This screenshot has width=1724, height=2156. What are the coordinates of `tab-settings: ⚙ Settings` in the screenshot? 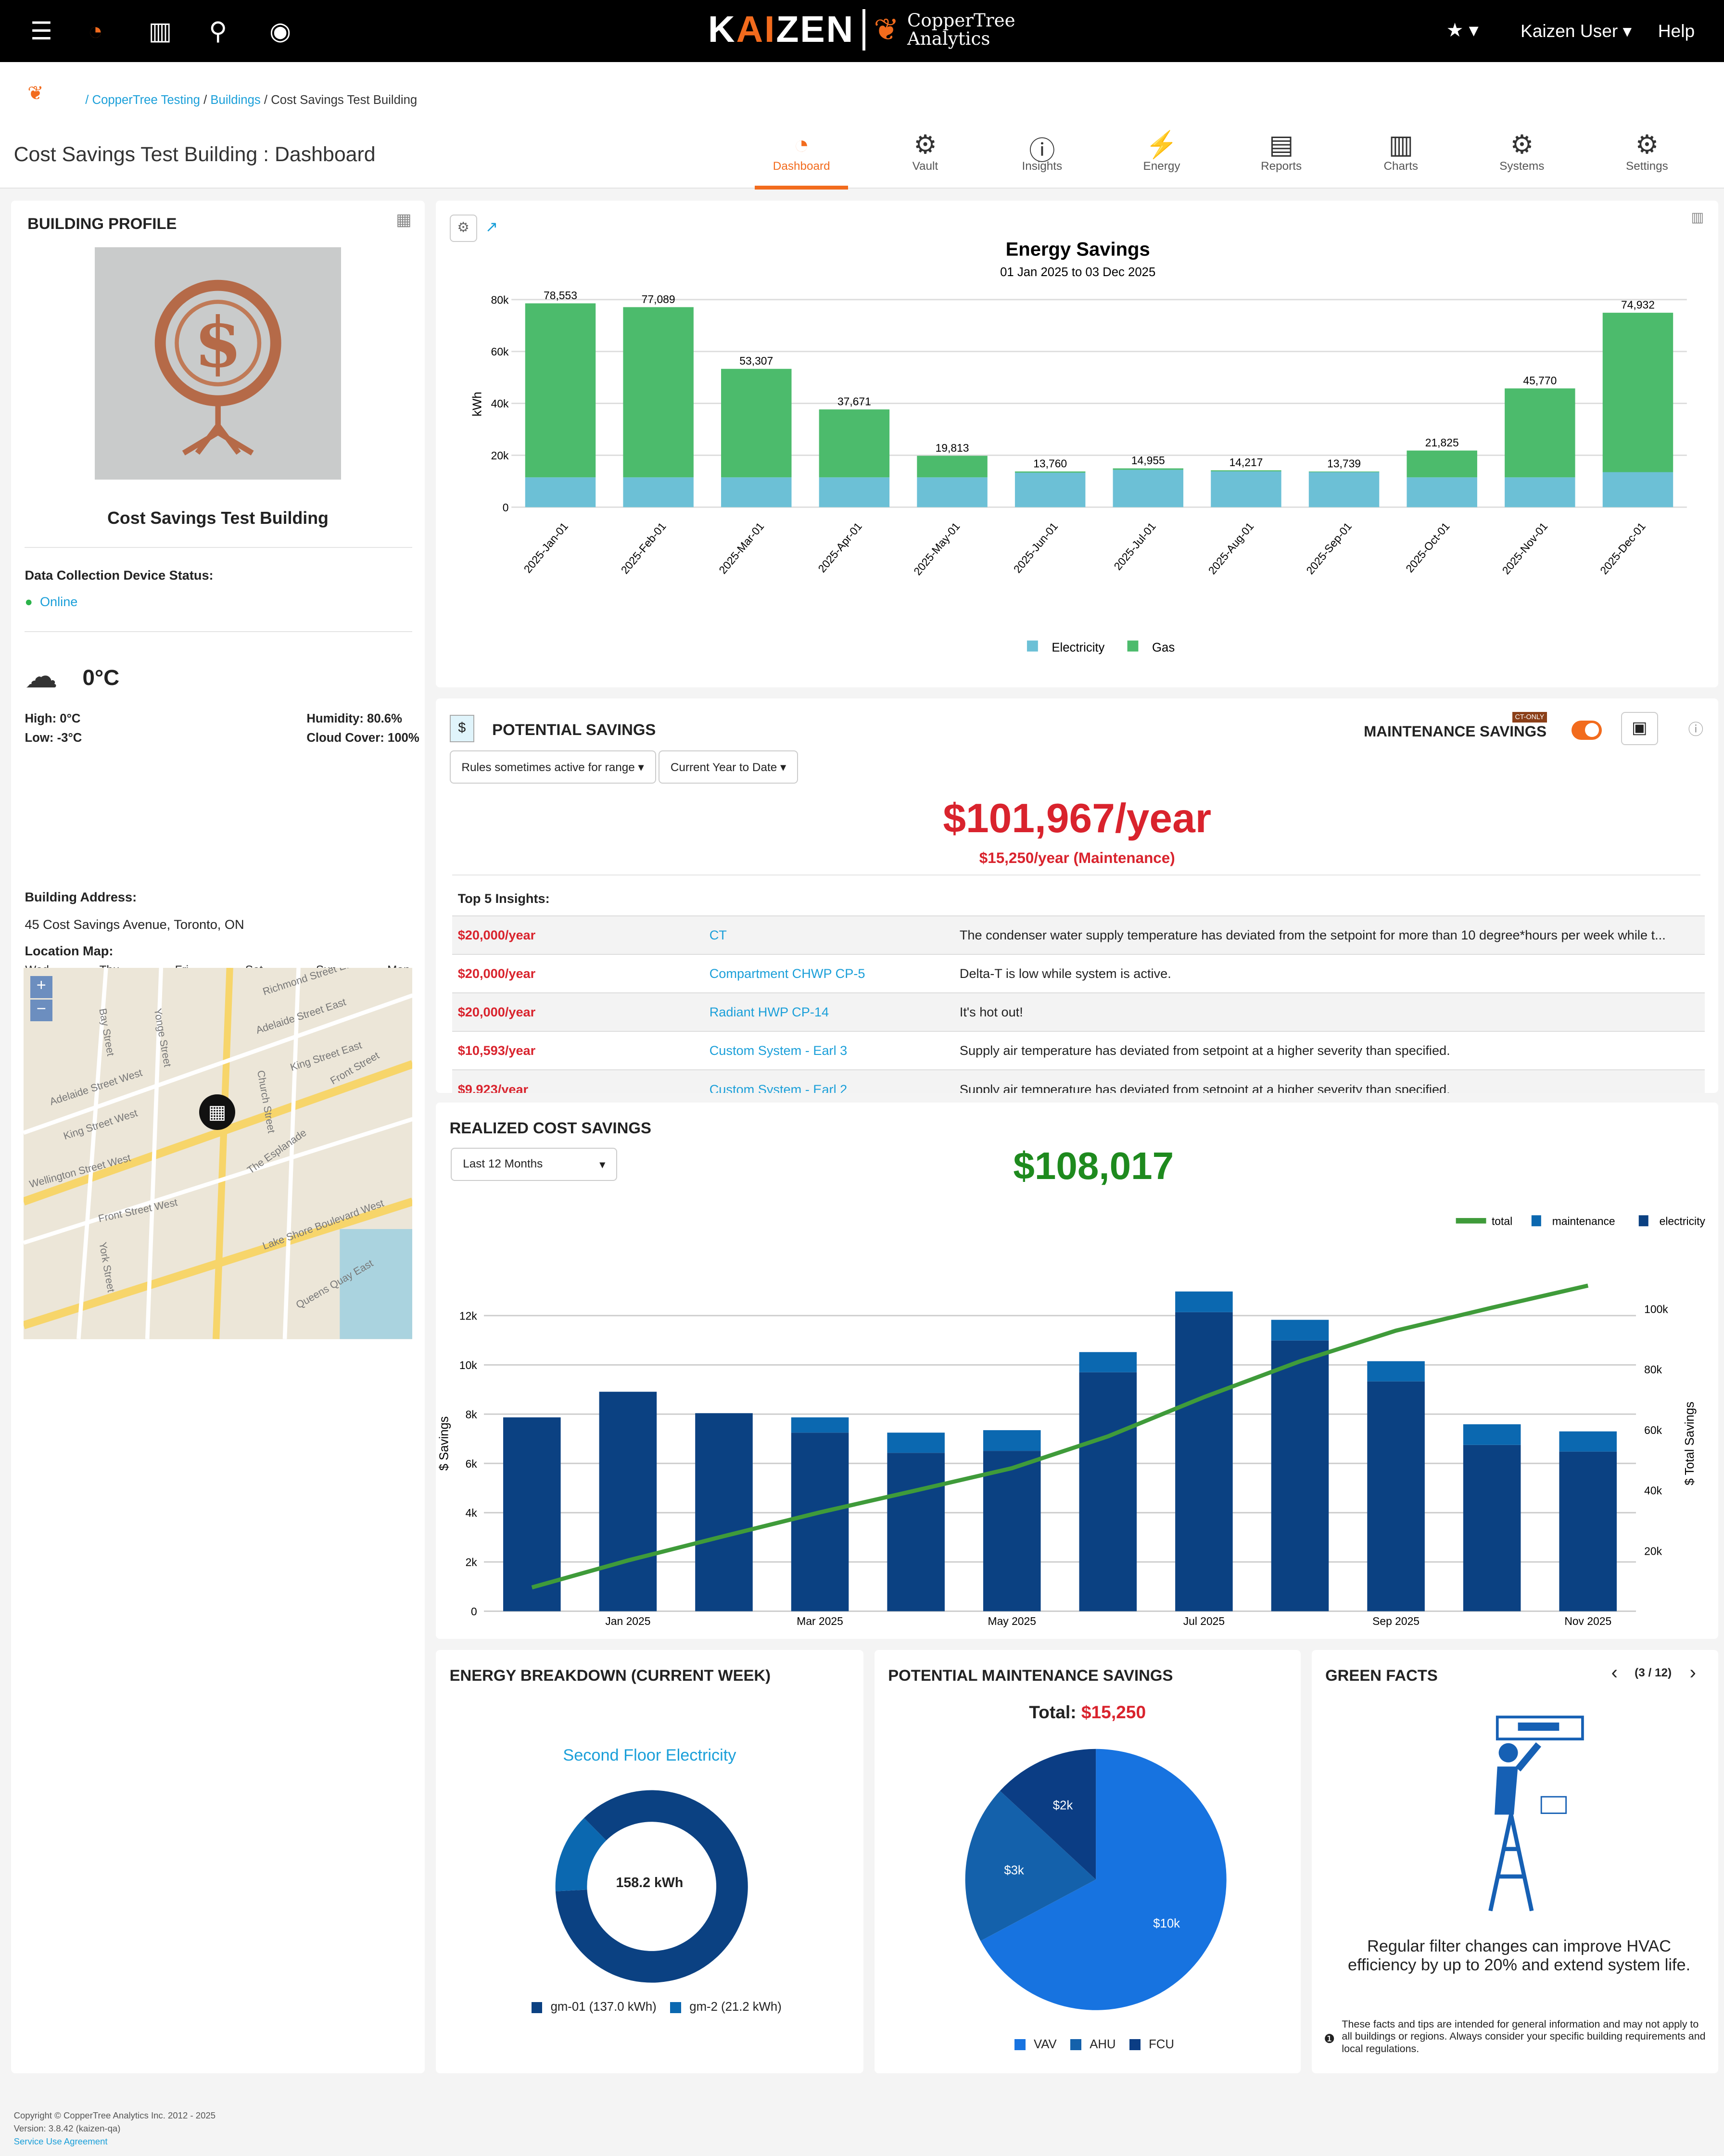 It's located at (1647, 151).